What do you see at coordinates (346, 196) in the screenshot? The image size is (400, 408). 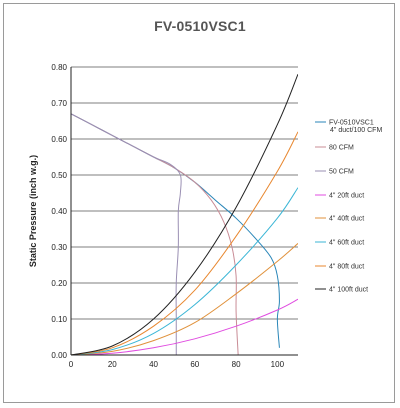 I see `legend-label: 4" 20ft duct` at bounding box center [346, 196].